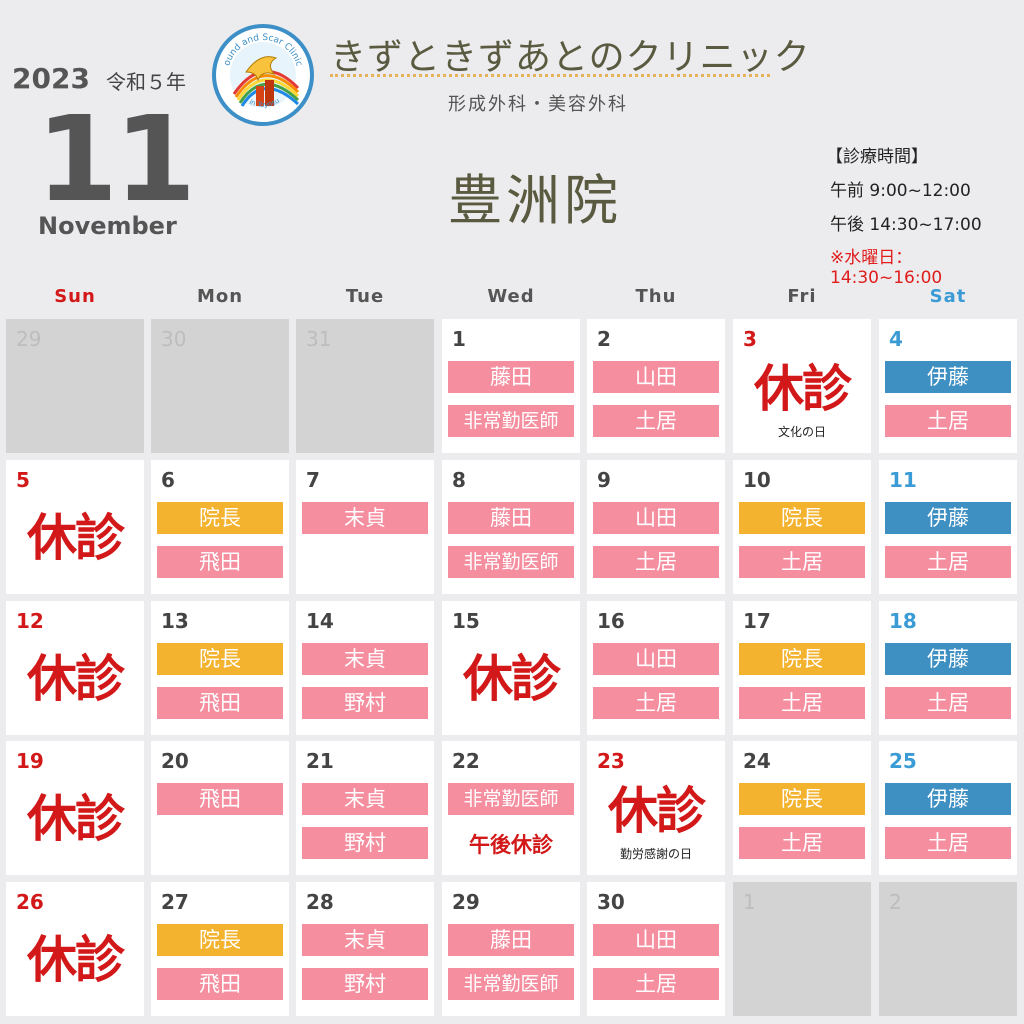 This screenshot has height=1024, width=1024. I want to click on calendar-day-cell: 4 伊藤土居, so click(948, 386).